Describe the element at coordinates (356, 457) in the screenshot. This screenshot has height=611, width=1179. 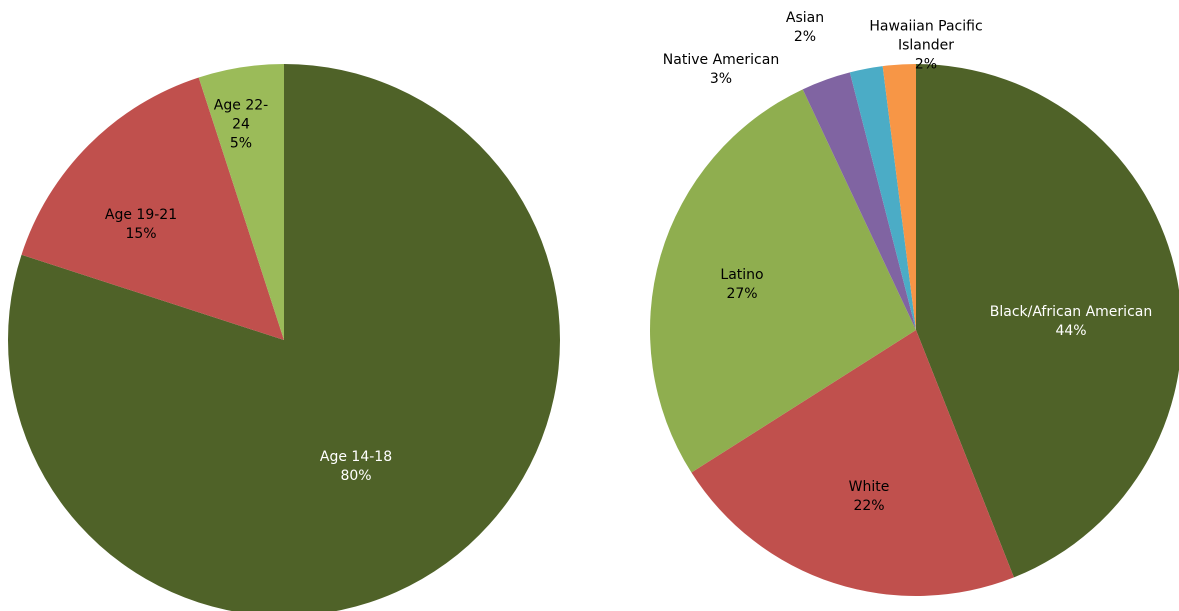
I see `category: Age 14-18` at that location.